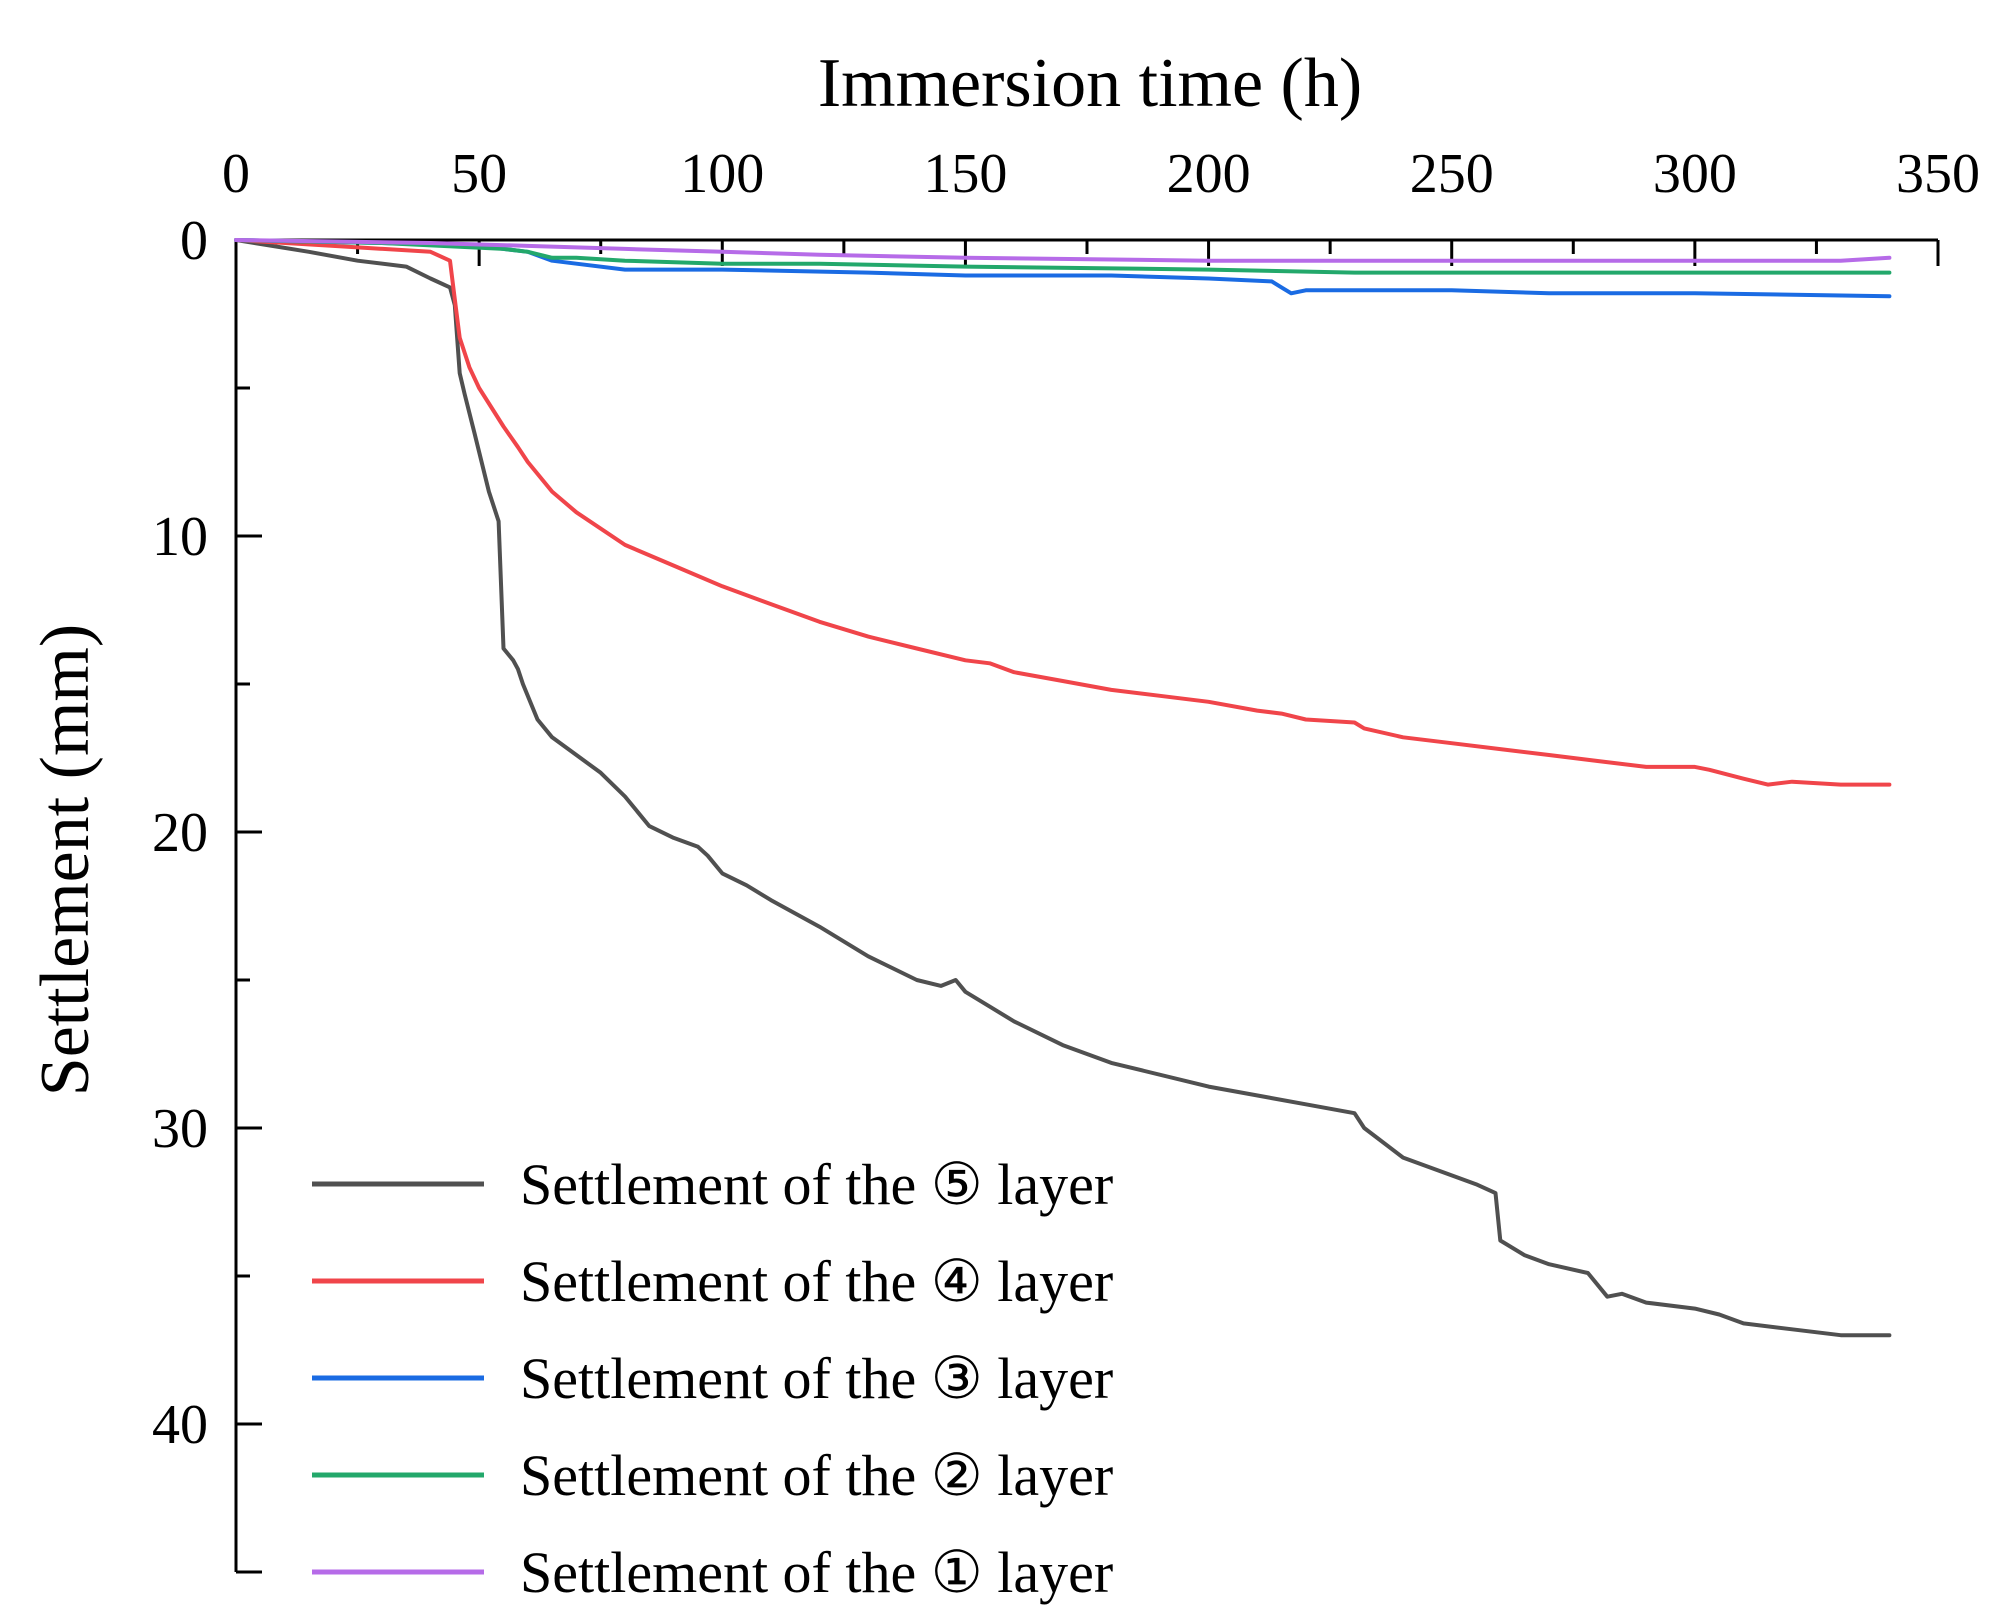 The image size is (2012, 1619). Describe the element at coordinates (180, 1129) in the screenshot. I see `y-tick-label: 30` at that location.